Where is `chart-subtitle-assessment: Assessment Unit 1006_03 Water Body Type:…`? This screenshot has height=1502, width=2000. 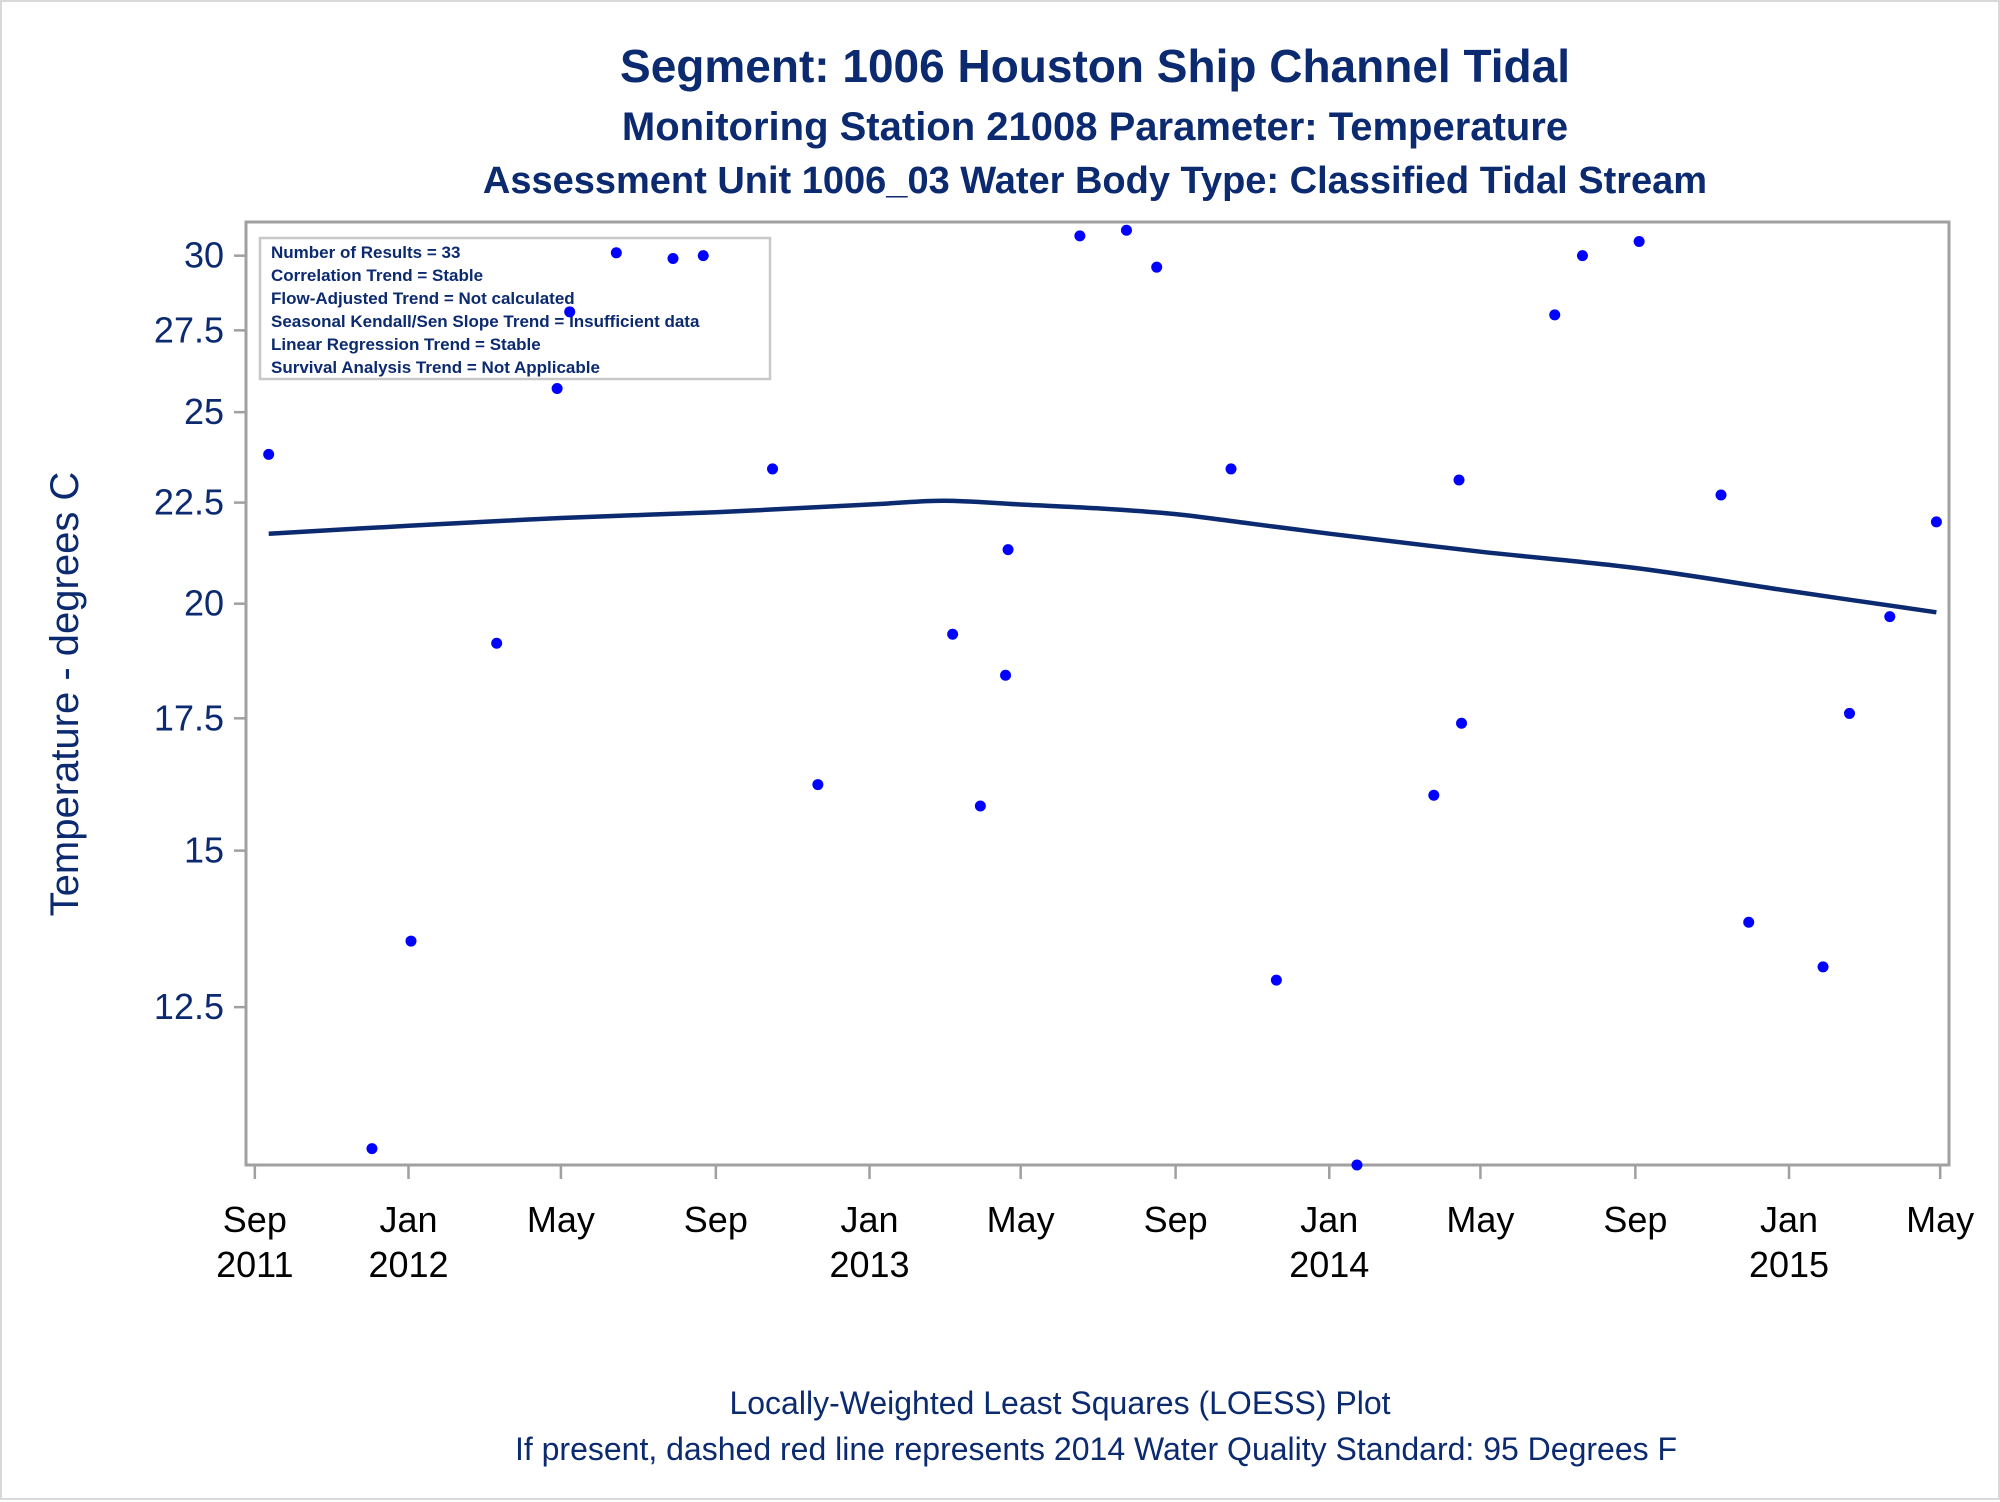 chart-subtitle-assessment: Assessment Unit 1006_03 Water Body Type:… is located at coordinates (1095, 181).